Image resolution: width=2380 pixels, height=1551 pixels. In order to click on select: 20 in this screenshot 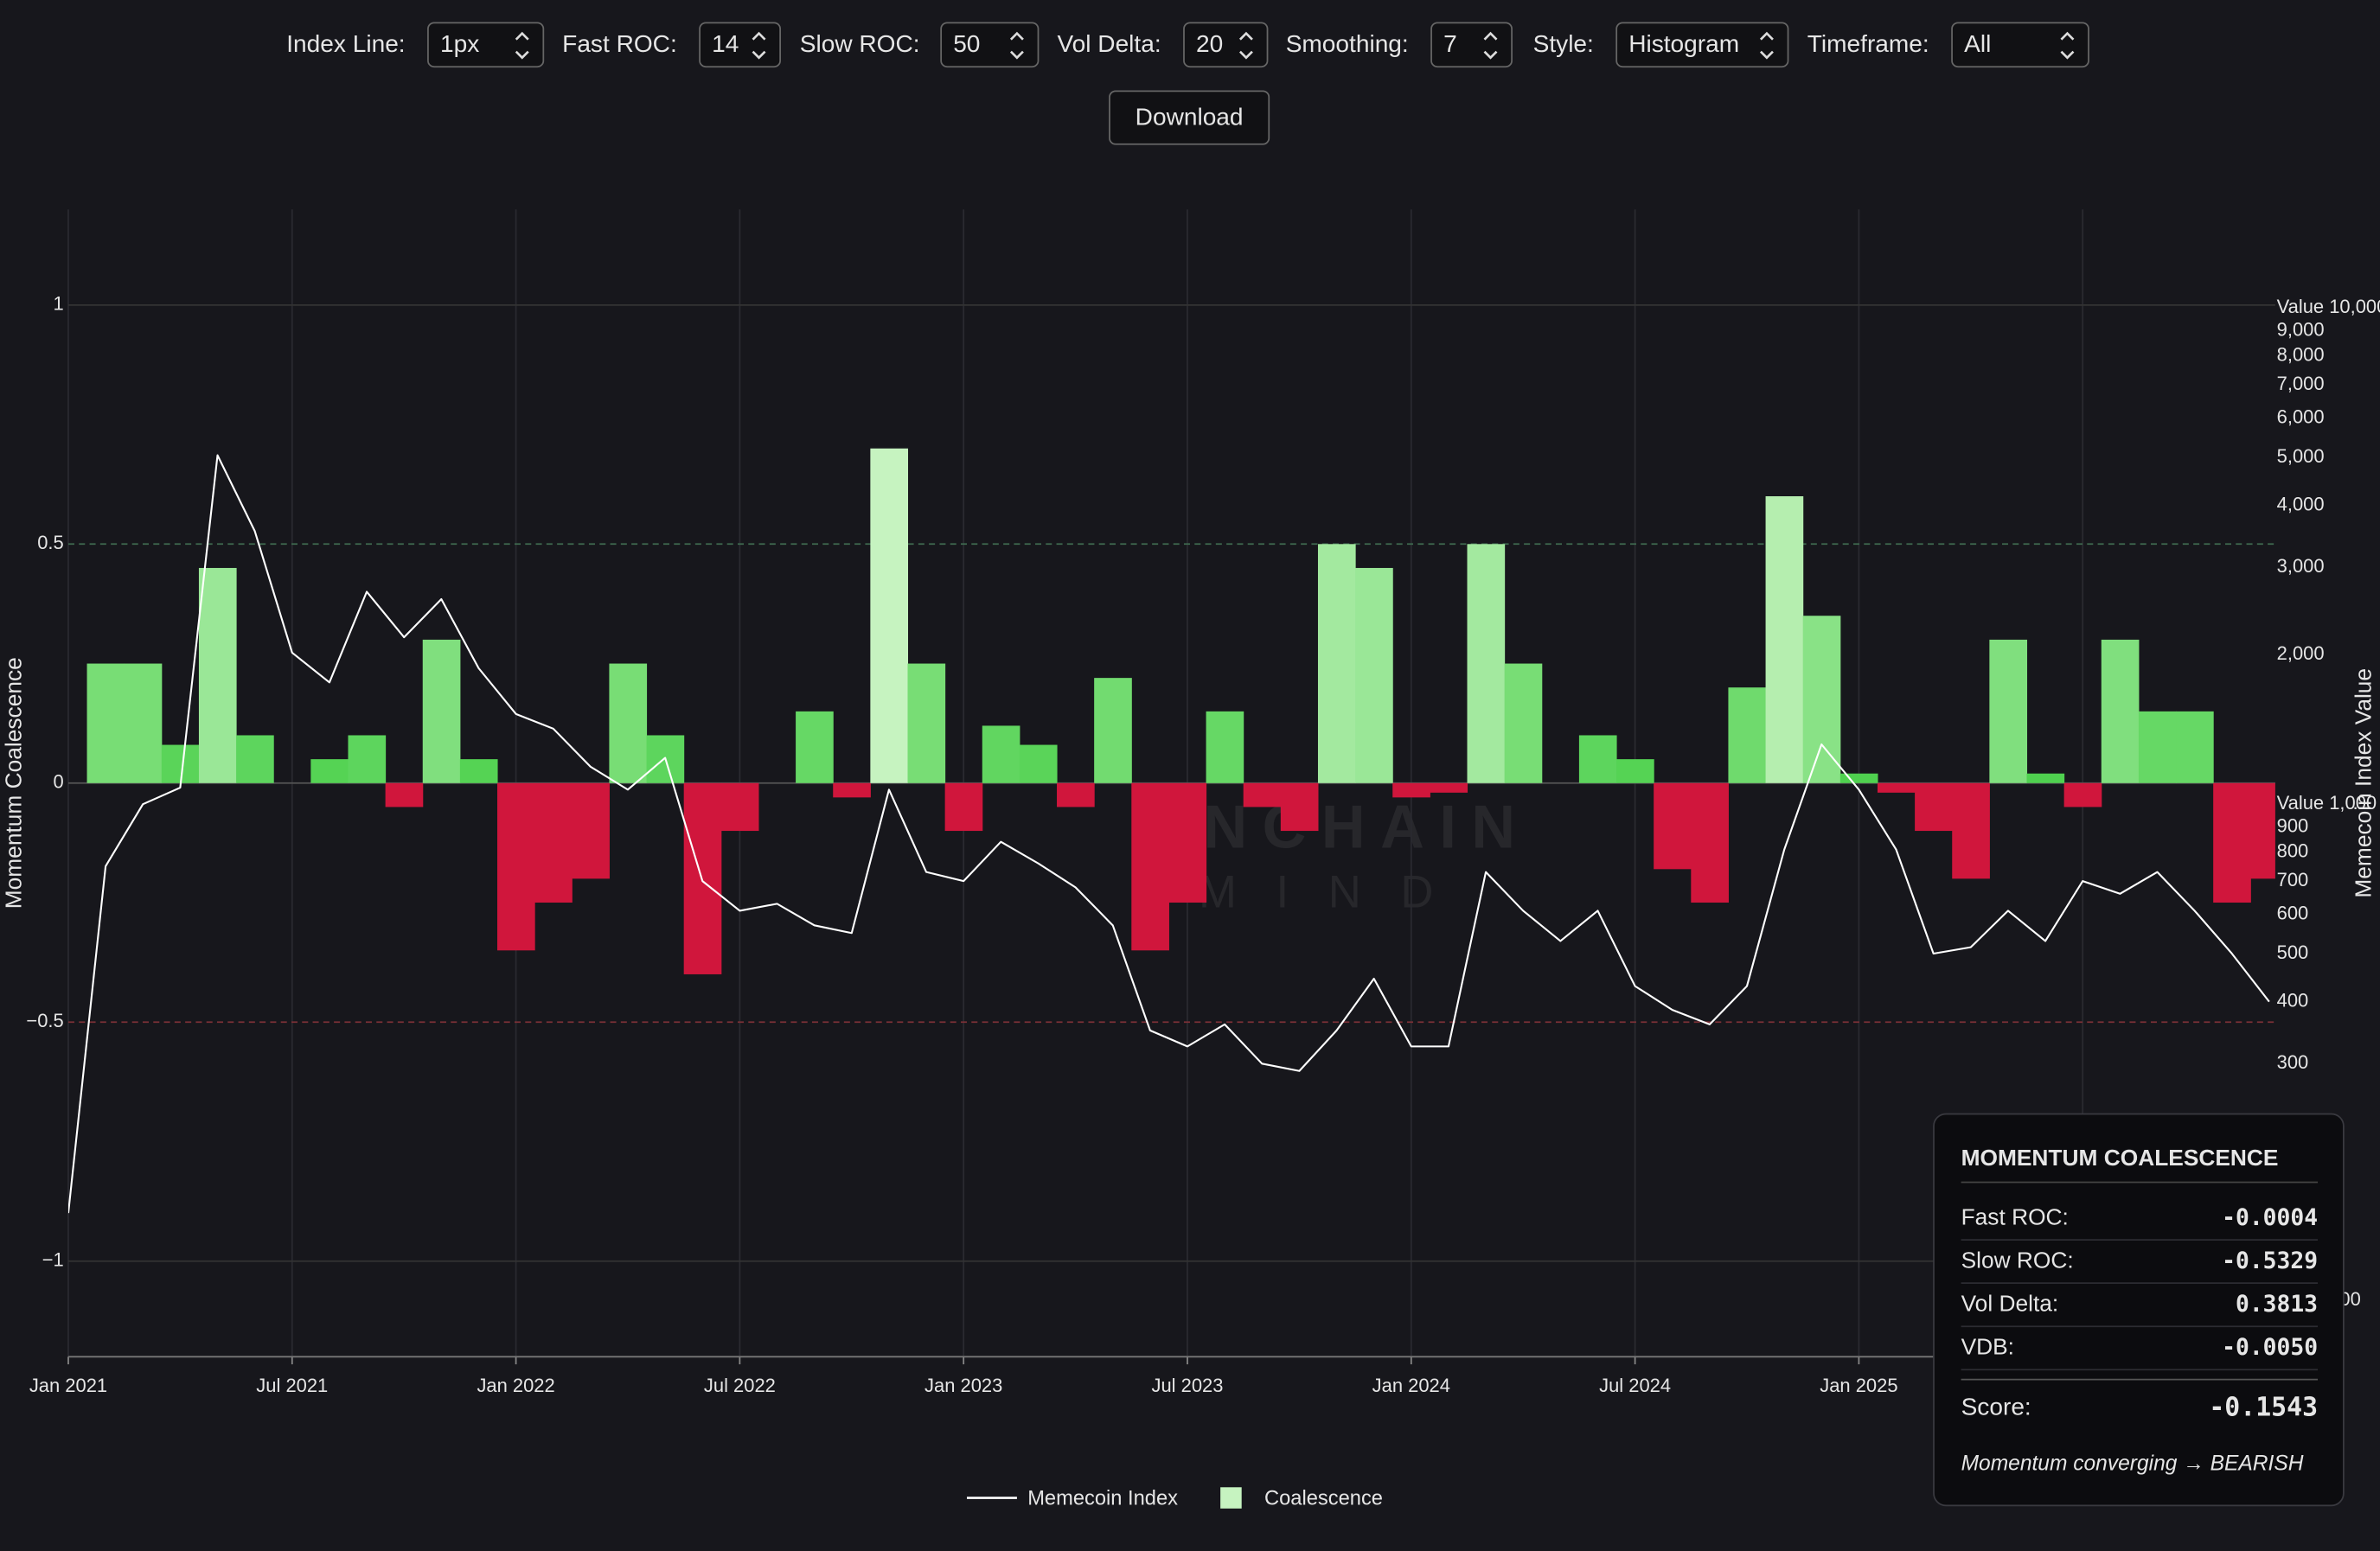, I will do `click(1226, 45)`.